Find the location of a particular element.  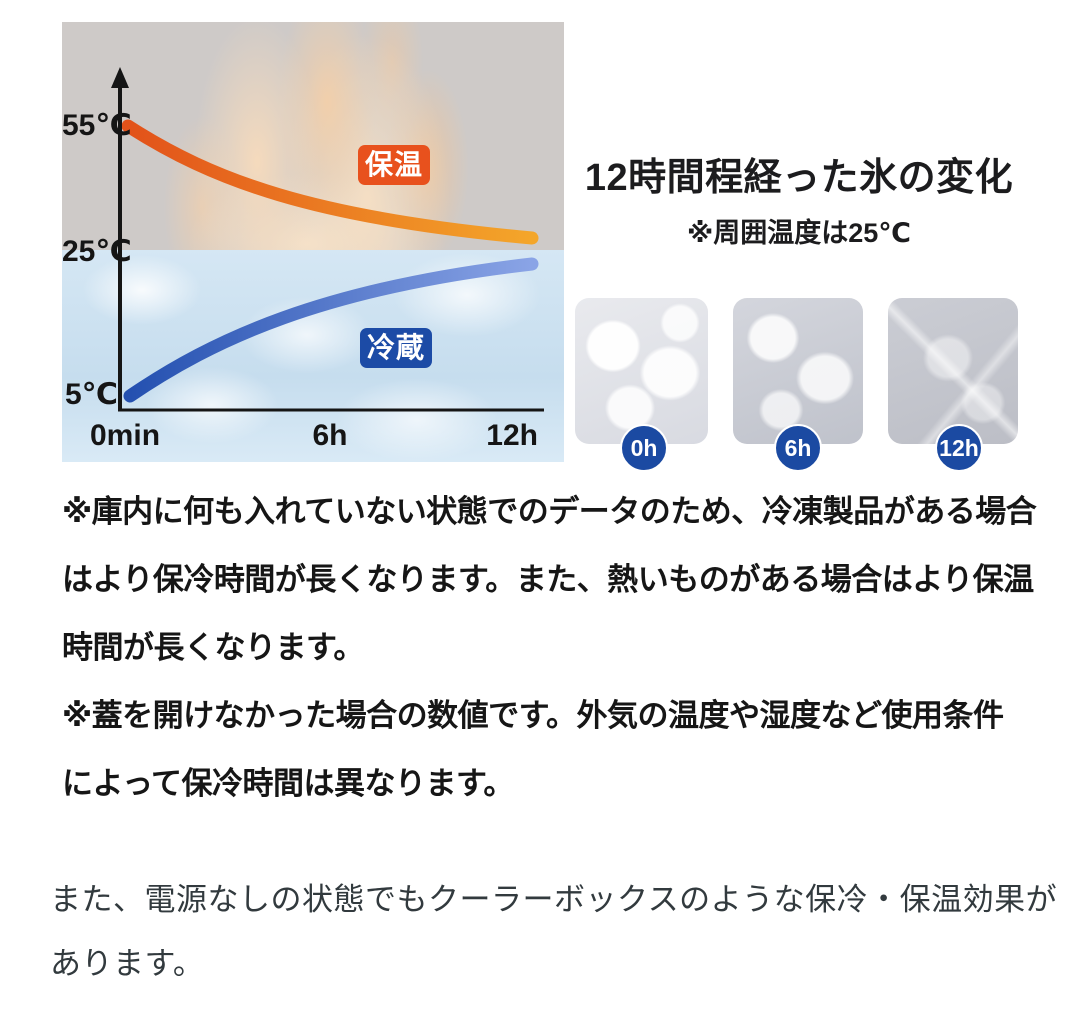

time-badge-12h: 12h is located at coordinates (959, 448).